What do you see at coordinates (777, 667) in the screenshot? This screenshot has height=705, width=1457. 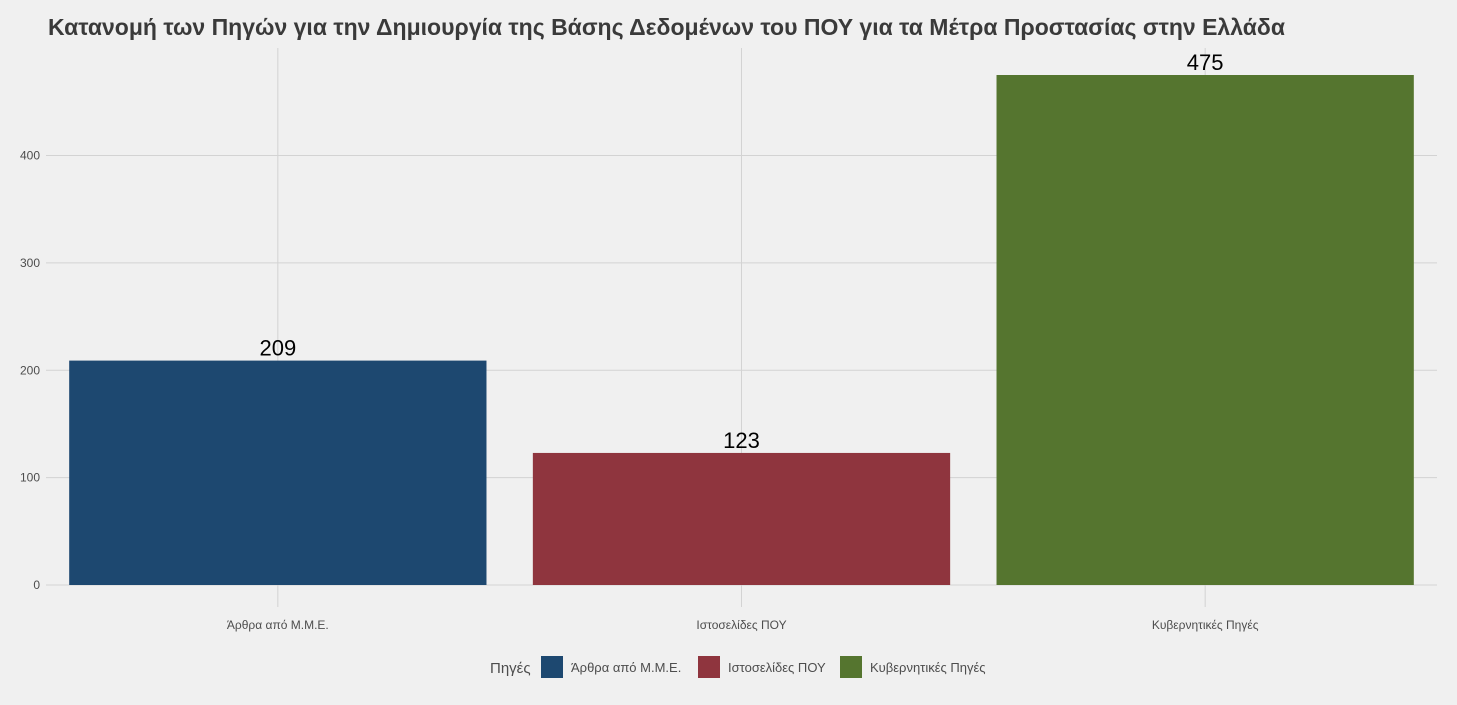 I see `legend-label: Ιστοσελίδες ΠΟΥ` at bounding box center [777, 667].